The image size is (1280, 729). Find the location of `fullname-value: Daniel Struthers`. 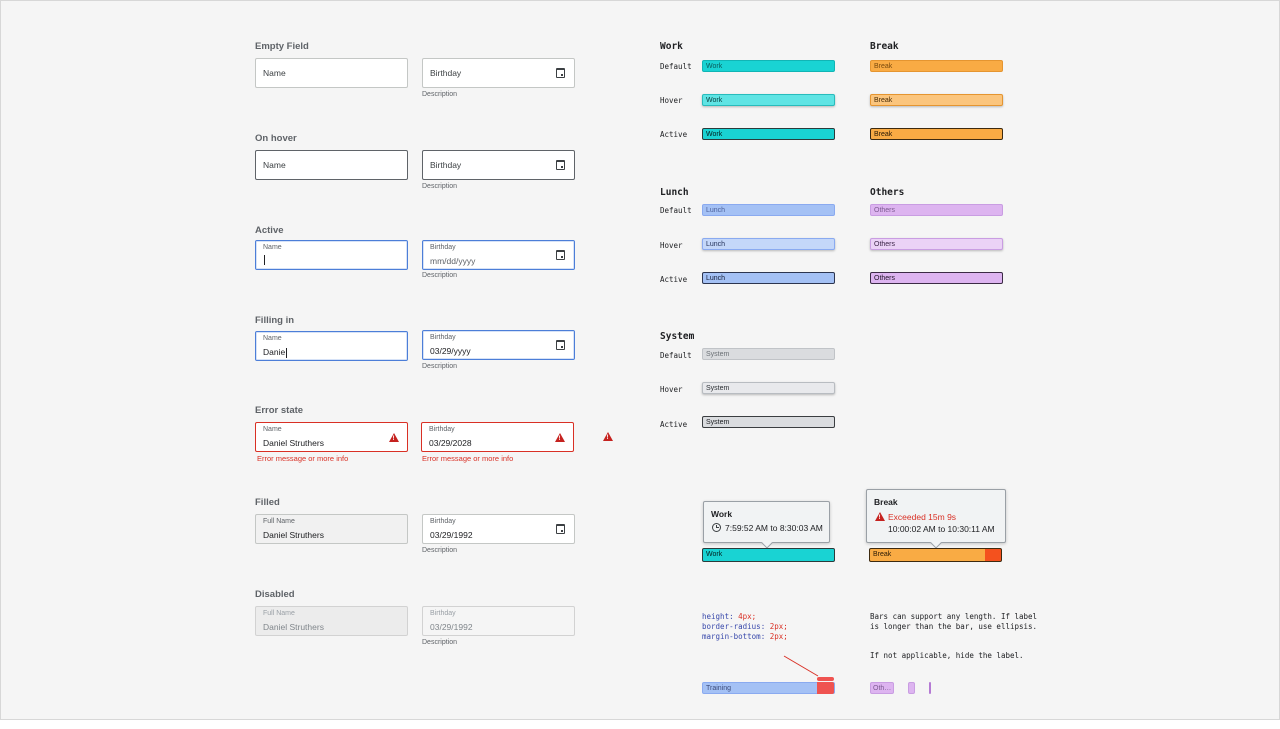

fullname-value: Daniel Struthers is located at coordinates (293, 627).